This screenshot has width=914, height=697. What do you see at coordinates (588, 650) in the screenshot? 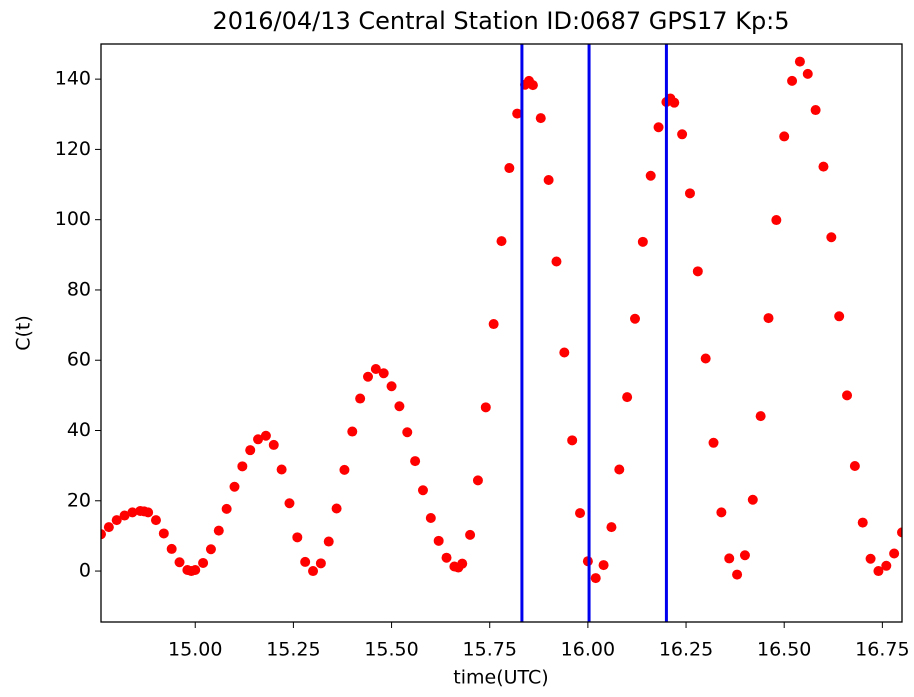
I see `x-tick-label: 16.00` at bounding box center [588, 650].